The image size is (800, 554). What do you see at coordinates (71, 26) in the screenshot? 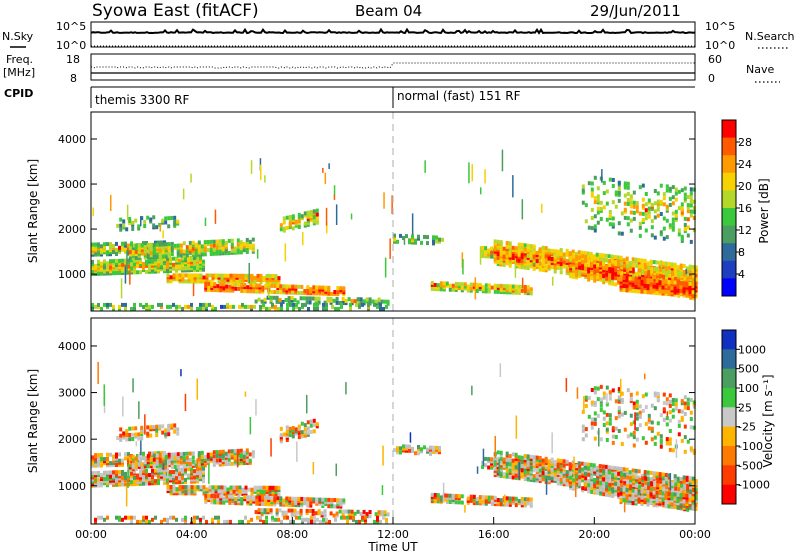
I see `nsky-tick-top: 10^5` at bounding box center [71, 26].